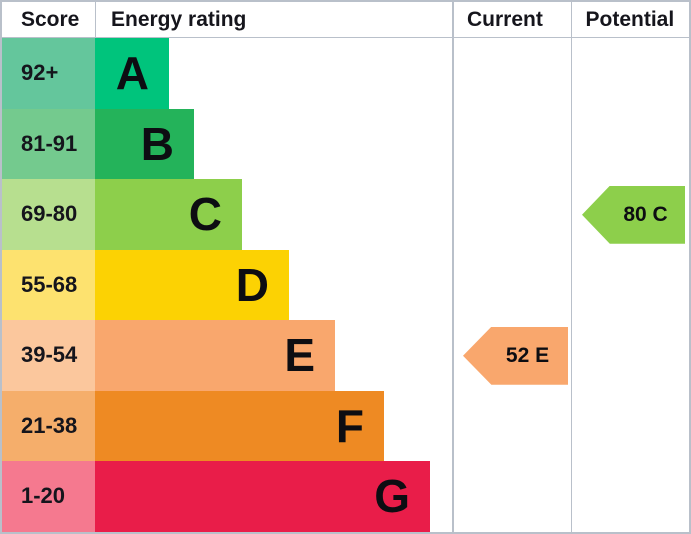  Describe the element at coordinates (48, 425) in the screenshot. I see `score-range-f: 21-38` at that location.